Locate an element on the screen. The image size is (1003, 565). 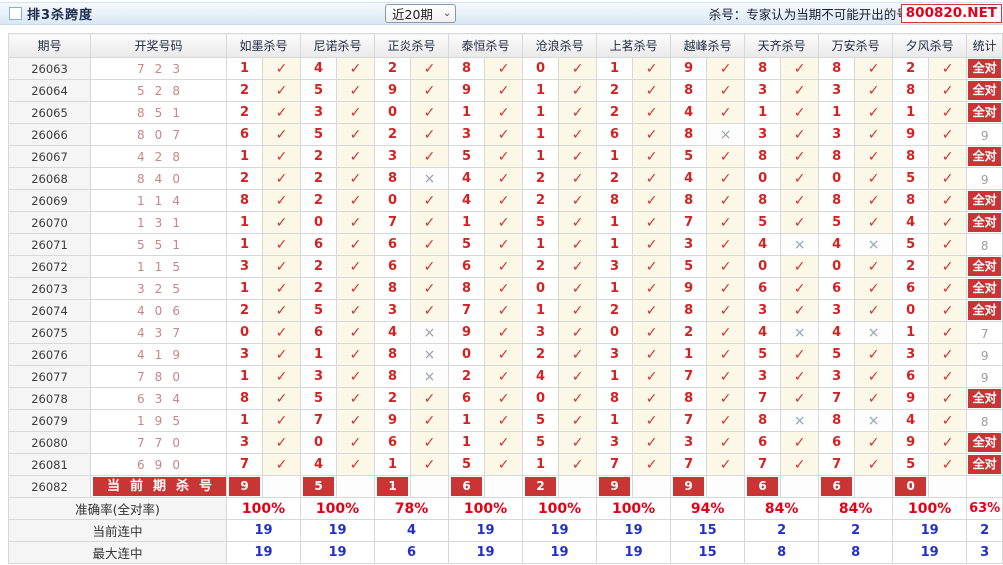
current-kill-value: 9 is located at coordinates (689, 486).